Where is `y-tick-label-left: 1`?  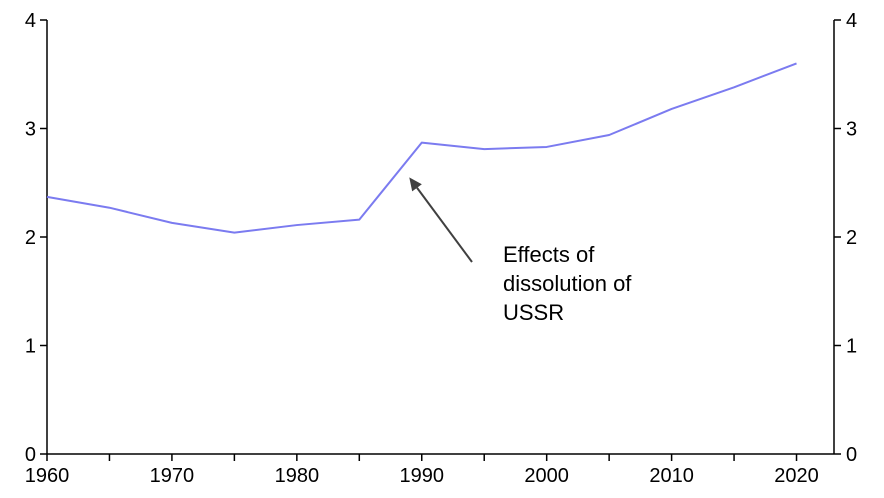 y-tick-label-left: 1 is located at coordinates (30, 347).